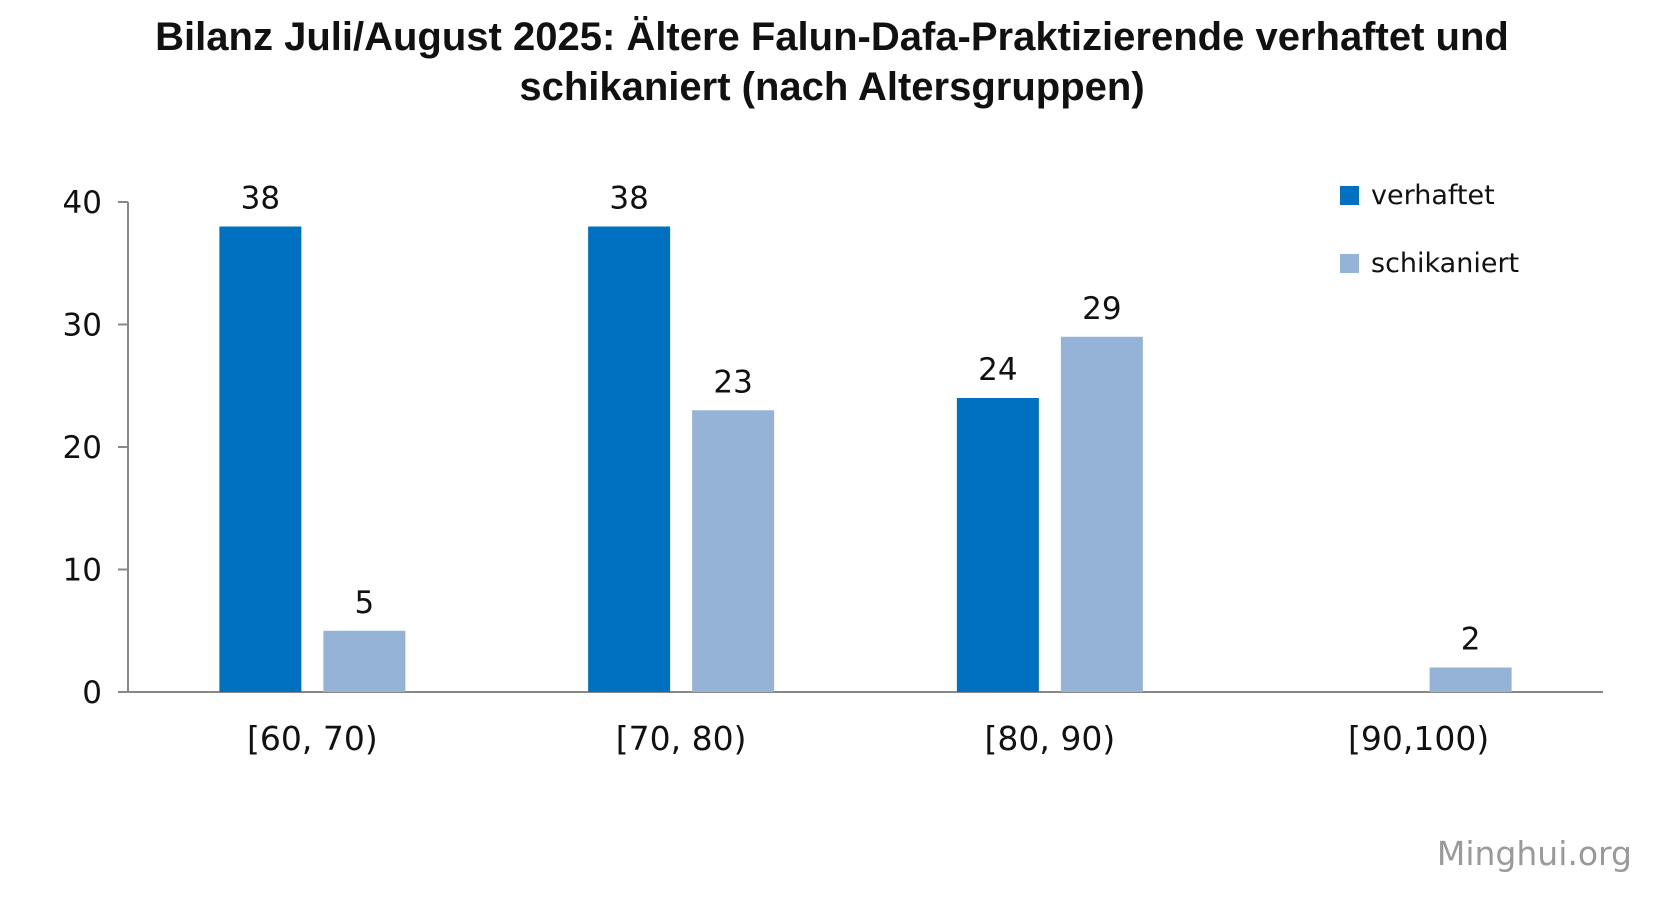 This screenshot has height=906, width=1664. What do you see at coordinates (1101, 309) in the screenshot?
I see `data-label-schikaniert-2: 29` at bounding box center [1101, 309].